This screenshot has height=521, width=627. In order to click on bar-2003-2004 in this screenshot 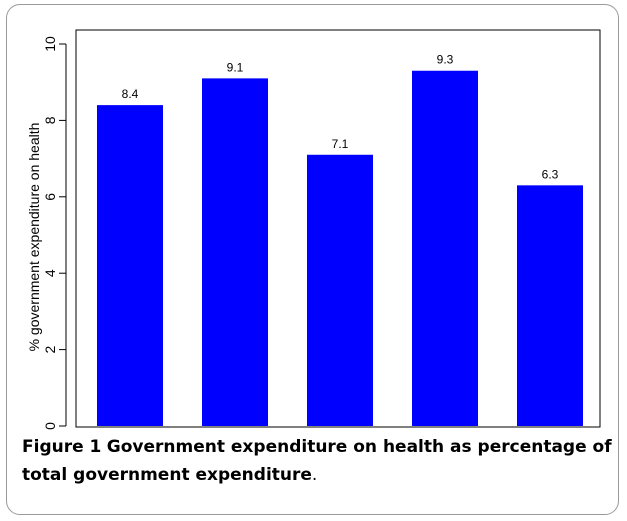, I will do `click(340, 290)`.